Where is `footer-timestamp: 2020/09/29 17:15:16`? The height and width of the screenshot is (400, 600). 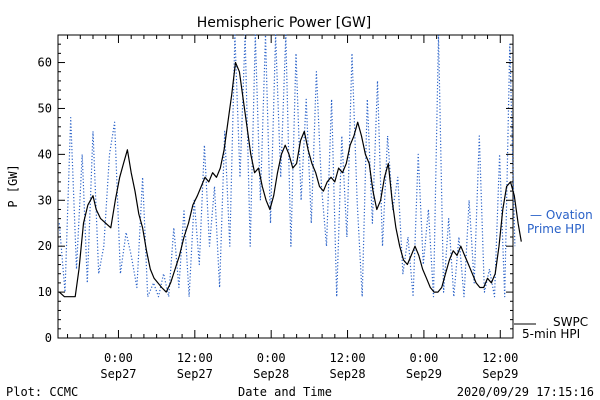
footer-timestamp: 2020/09/29 17:15:16 is located at coordinates (525, 392).